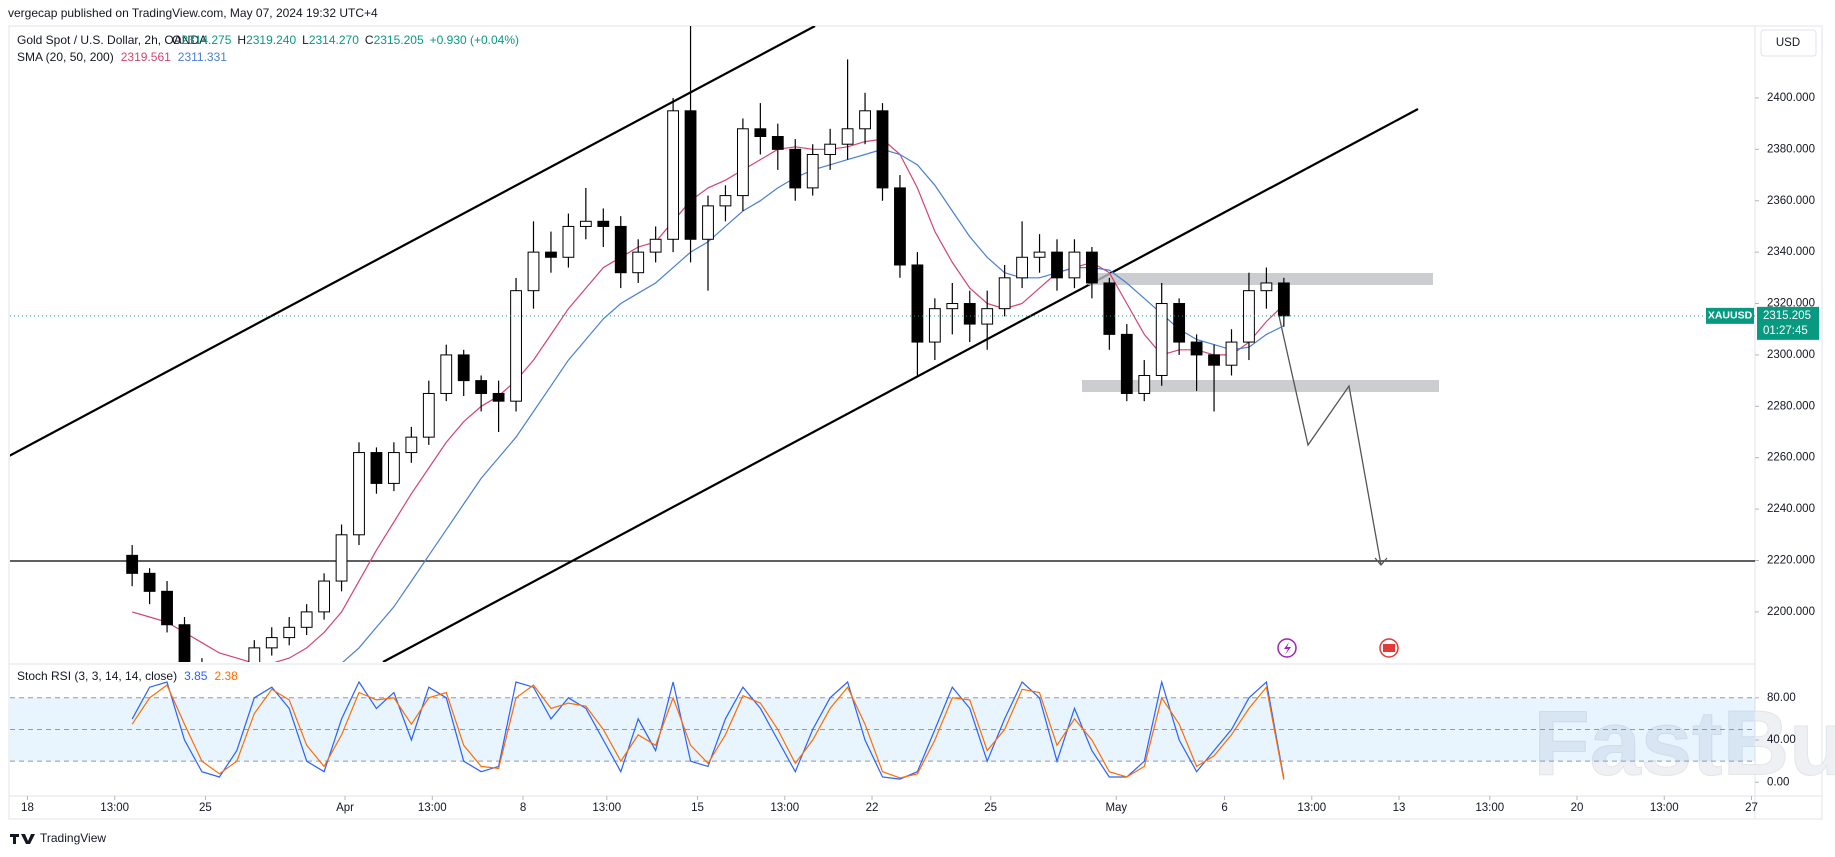 Image resolution: width=1835 pixels, height=857 pixels. Describe the element at coordinates (432, 808) in the screenshot. I see `x-tick-label: 13:00` at that location.